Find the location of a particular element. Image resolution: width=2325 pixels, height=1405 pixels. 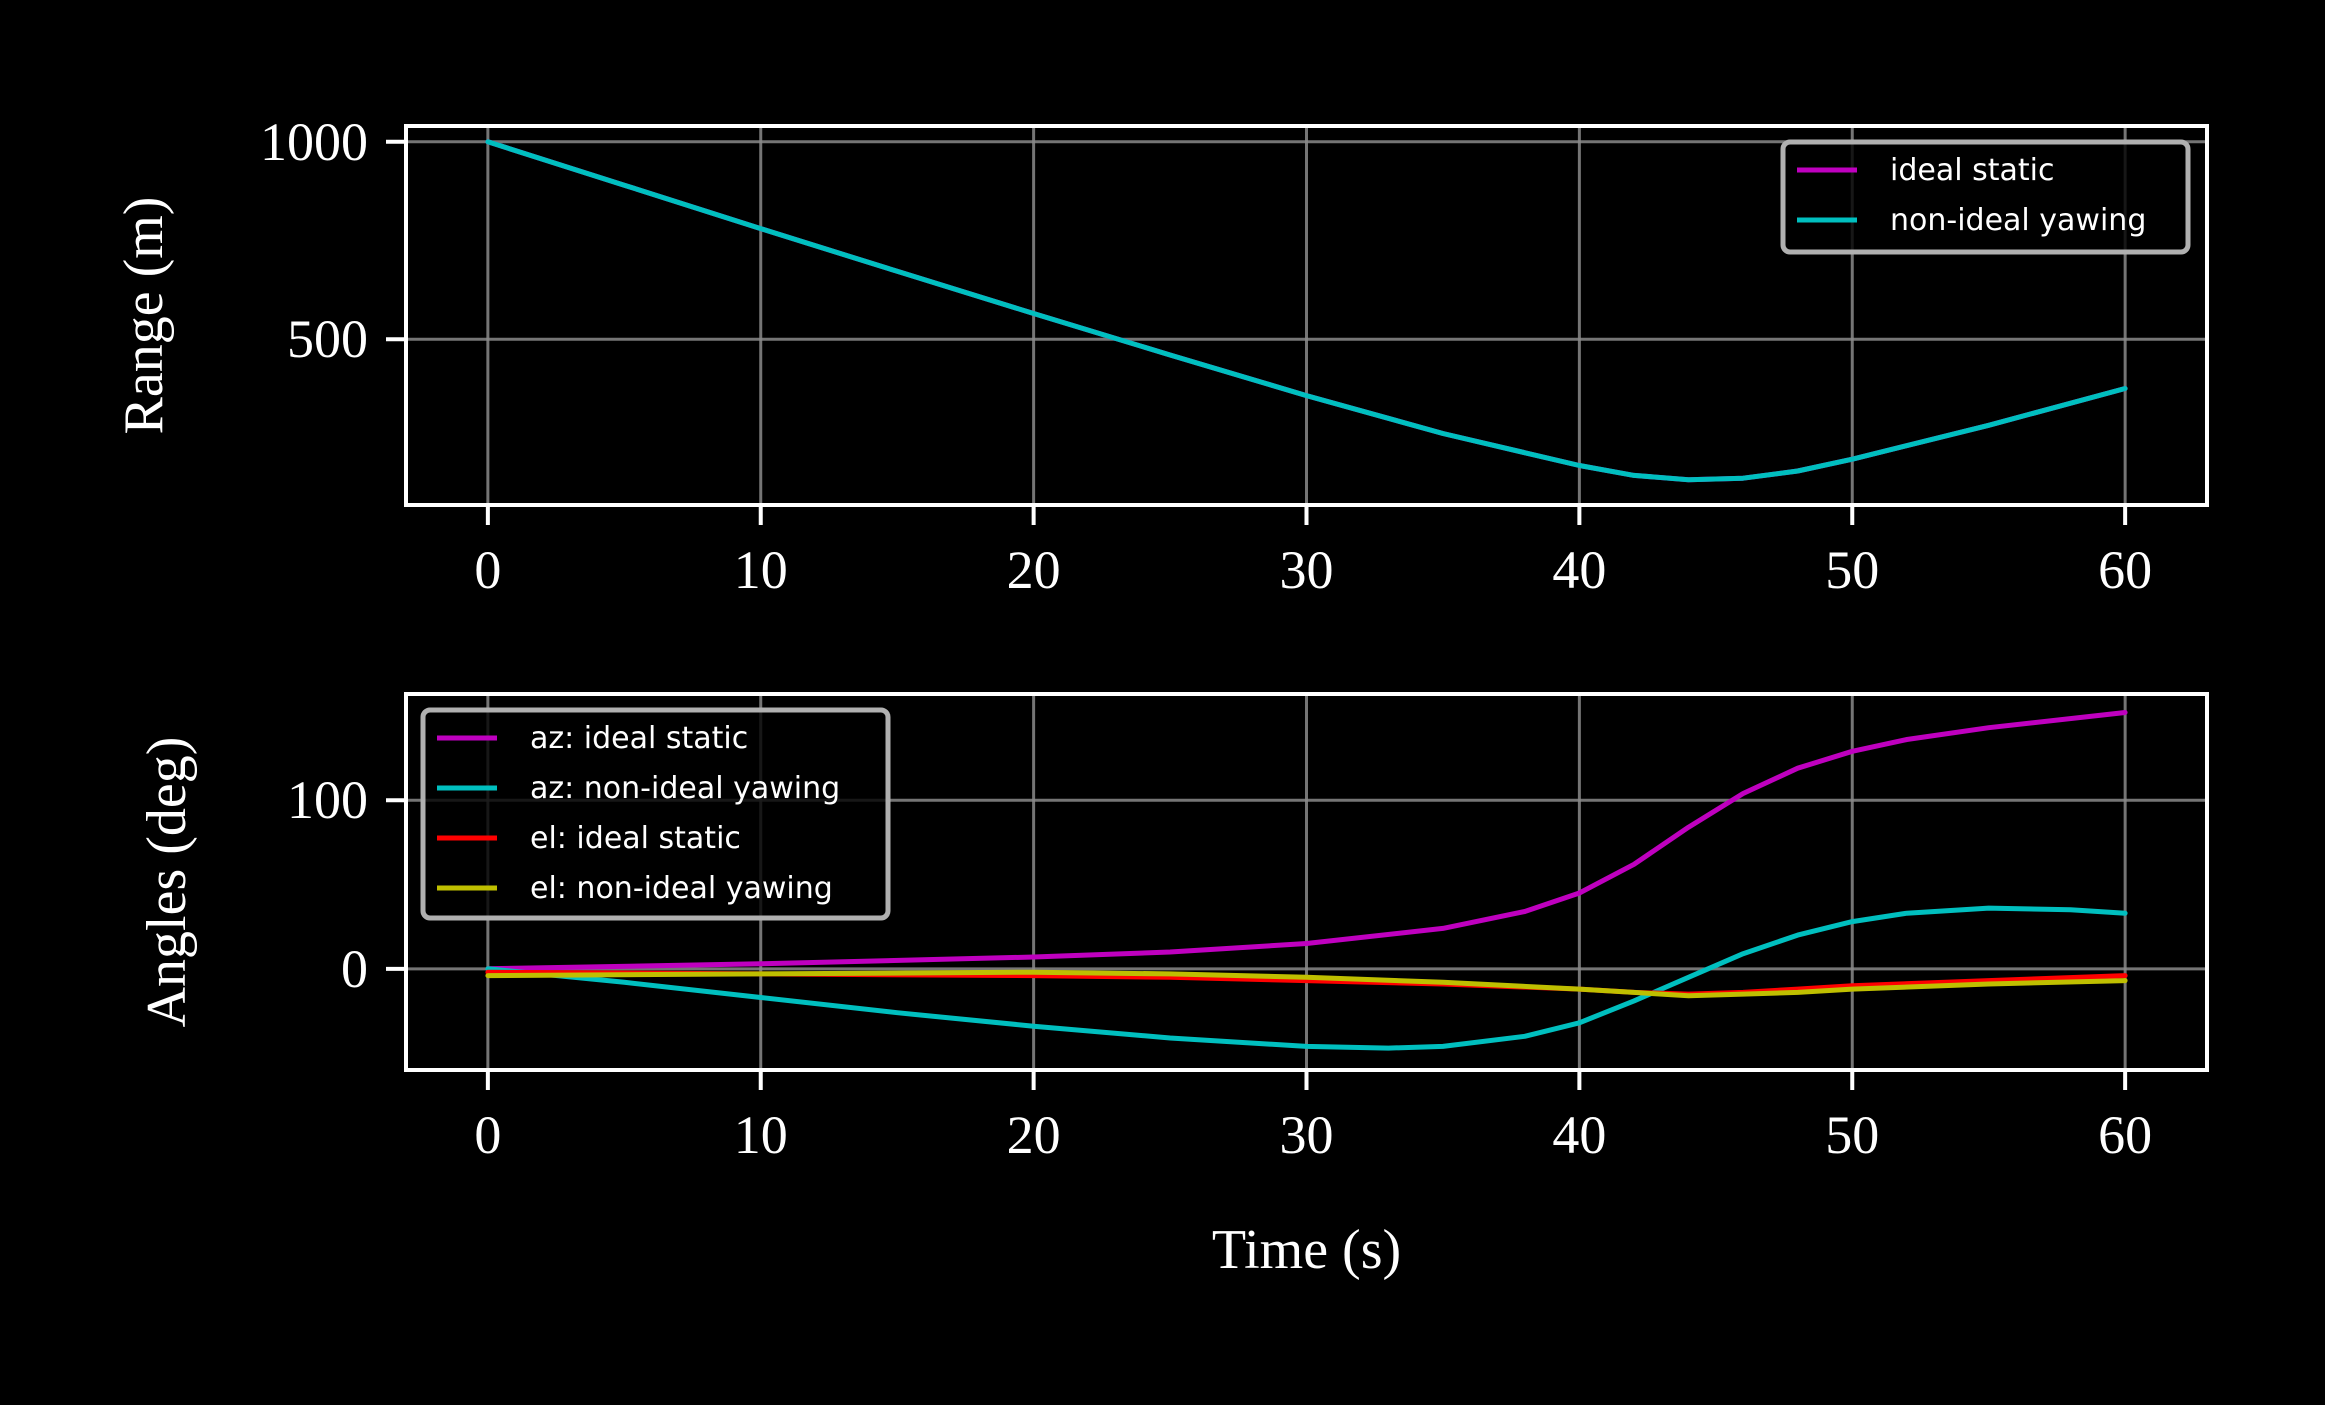

y-tick-label: 100 is located at coordinates (327, 800).